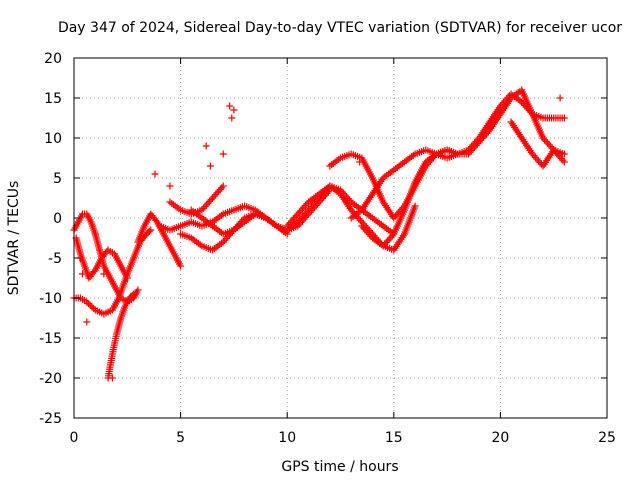 The image size is (640, 480). I want to click on x-tick-label: 20, so click(500, 438).